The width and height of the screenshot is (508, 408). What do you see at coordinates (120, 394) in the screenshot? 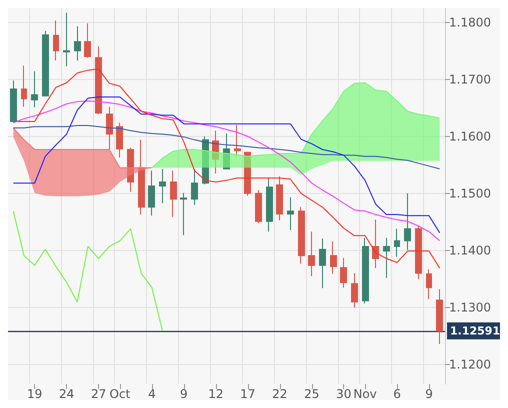
I see `x-tick-label: Oct` at bounding box center [120, 394].